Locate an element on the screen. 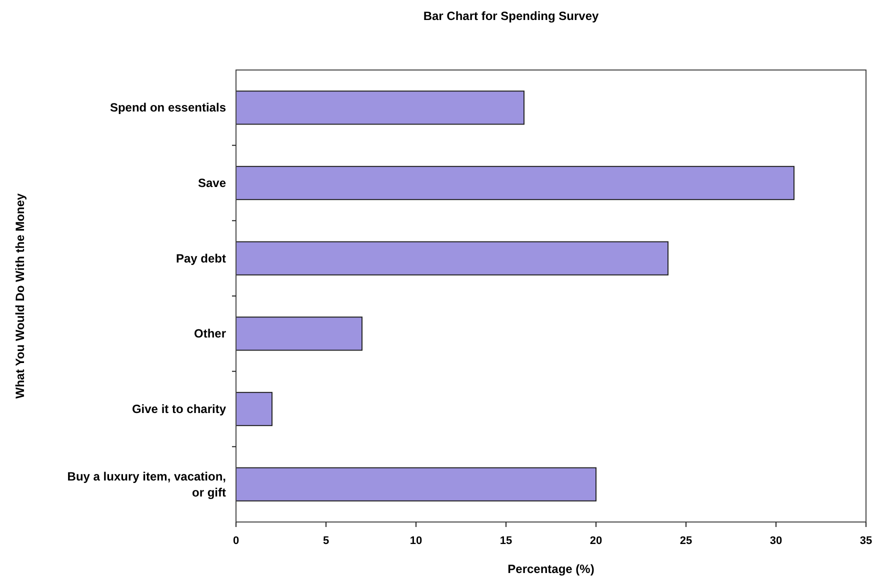 The width and height of the screenshot is (876, 581). x-tick-label: 20 is located at coordinates (596, 541).